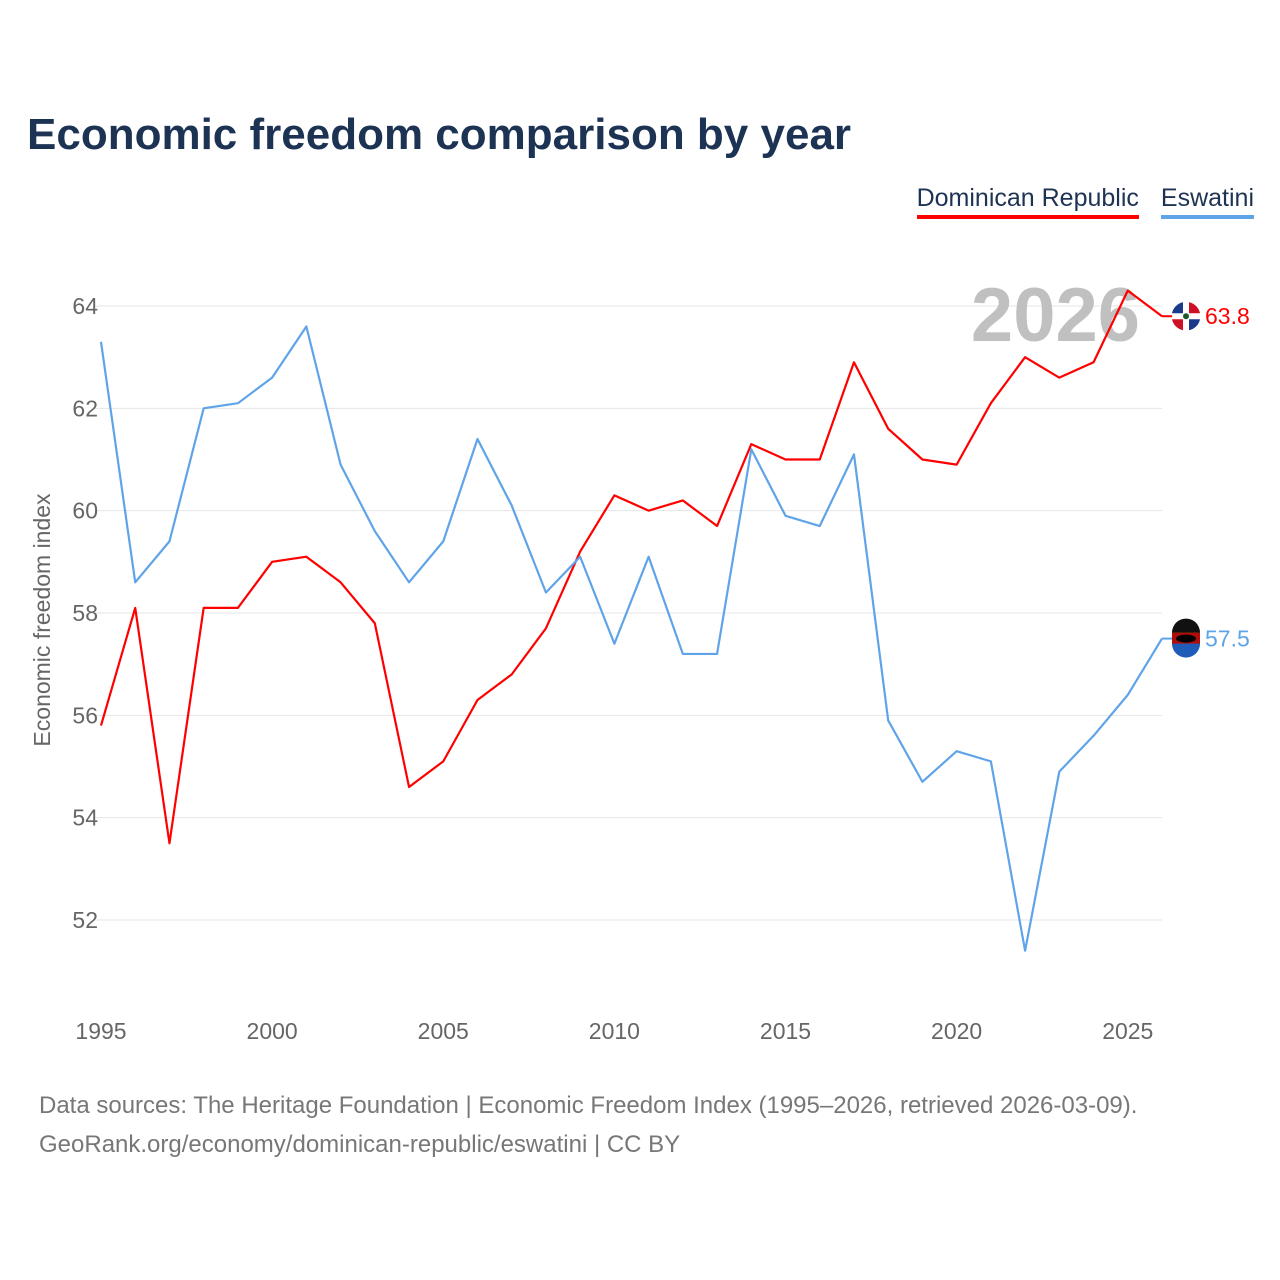 Image resolution: width=1280 pixels, height=1280 pixels. I want to click on y-axis-label: Economic freedom index, so click(42, 620).